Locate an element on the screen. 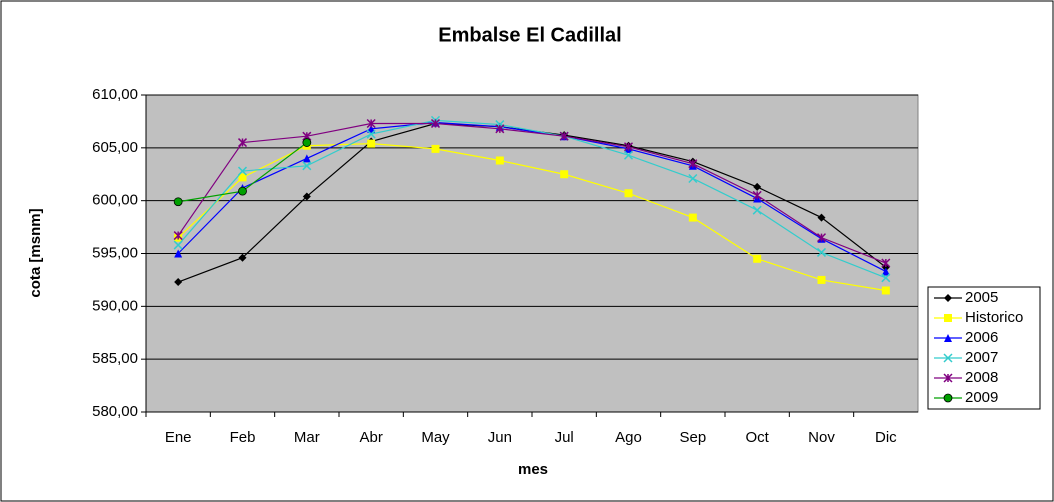 The height and width of the screenshot is (502, 1054). x-tick-label: Nov is located at coordinates (821, 437).